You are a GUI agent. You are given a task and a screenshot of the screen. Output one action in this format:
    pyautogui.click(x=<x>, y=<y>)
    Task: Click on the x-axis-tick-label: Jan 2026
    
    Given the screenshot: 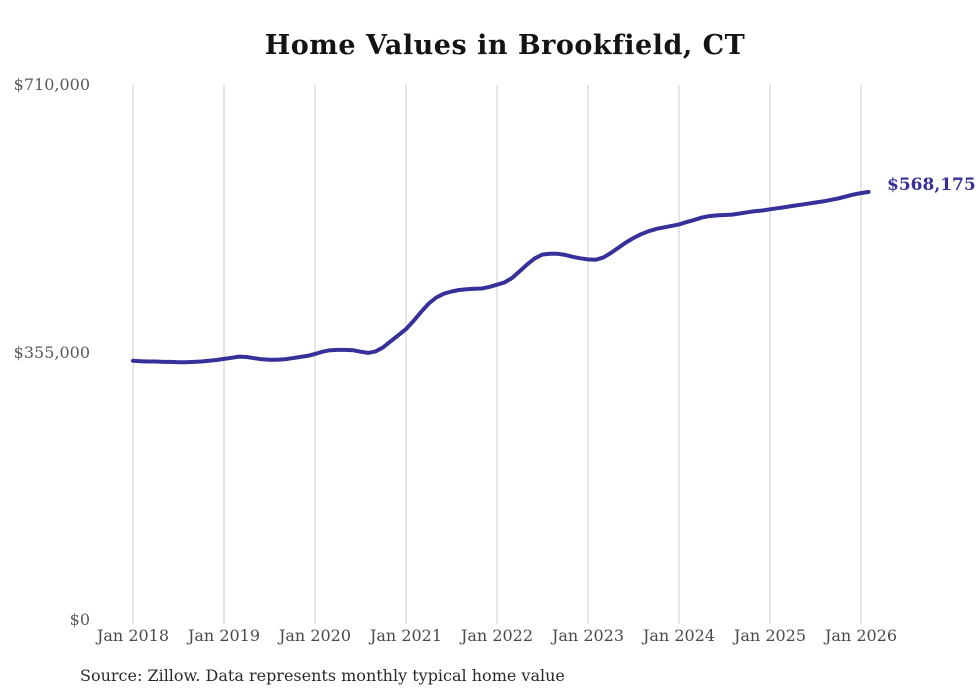 What is the action you would take?
    pyautogui.click(x=861, y=635)
    